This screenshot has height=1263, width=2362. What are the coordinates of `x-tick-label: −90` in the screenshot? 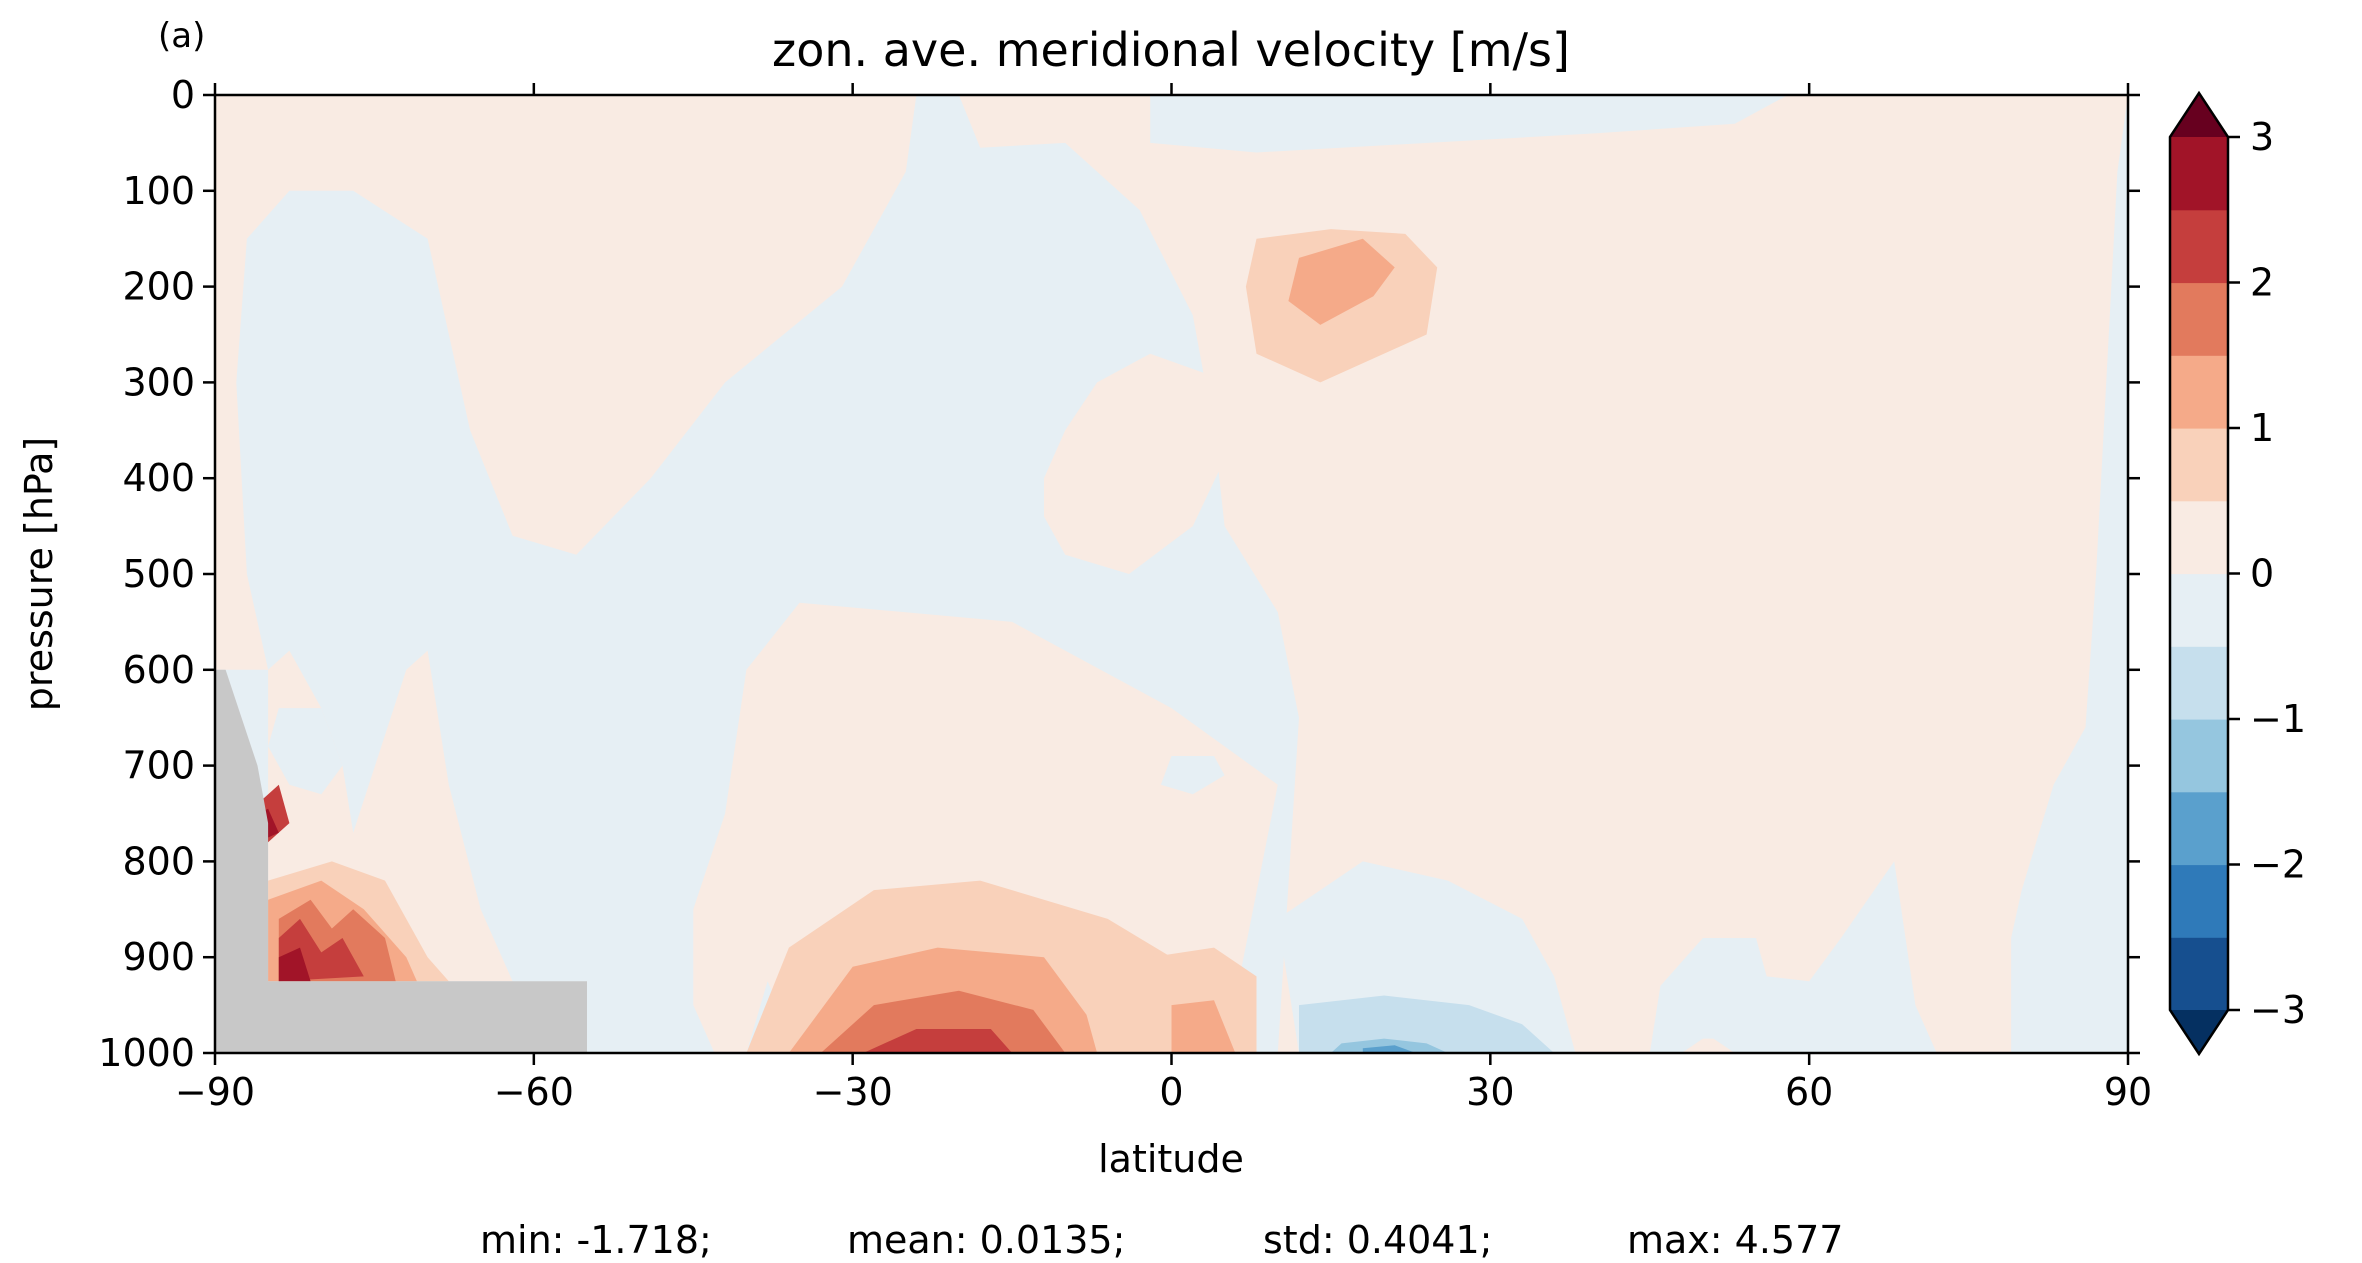 It's located at (215, 1092).